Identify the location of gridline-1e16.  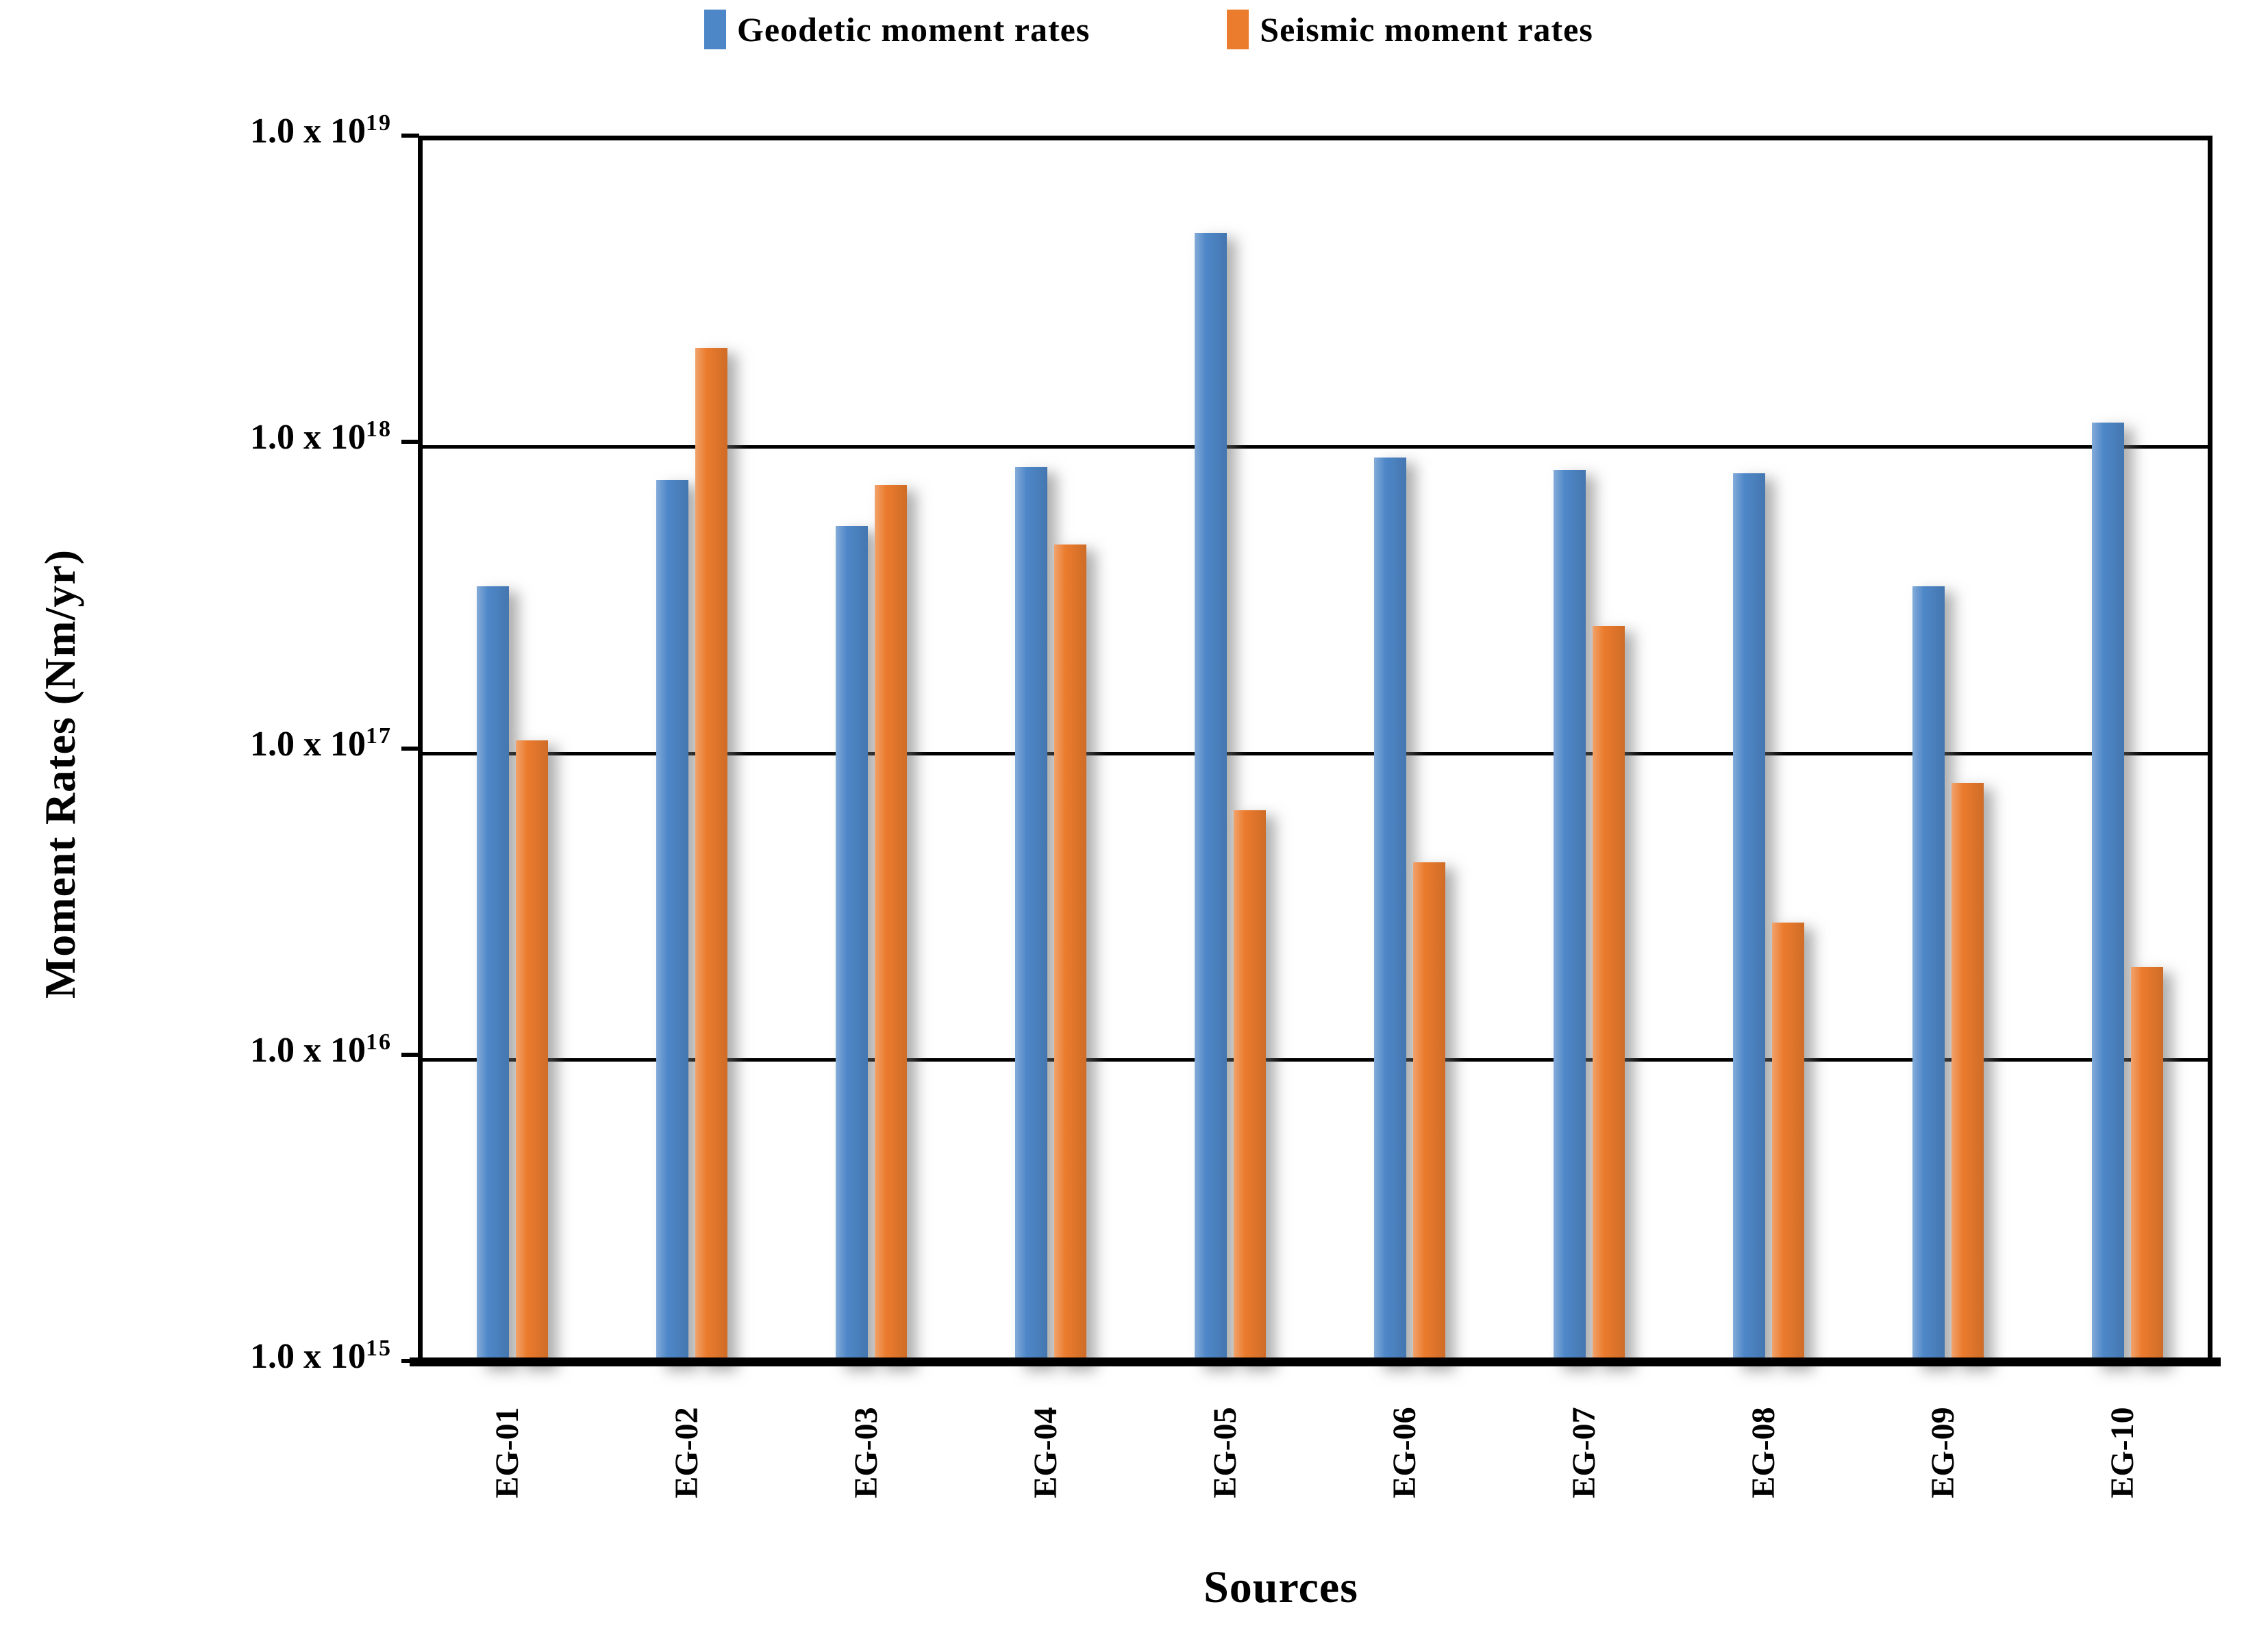
(1315, 1059).